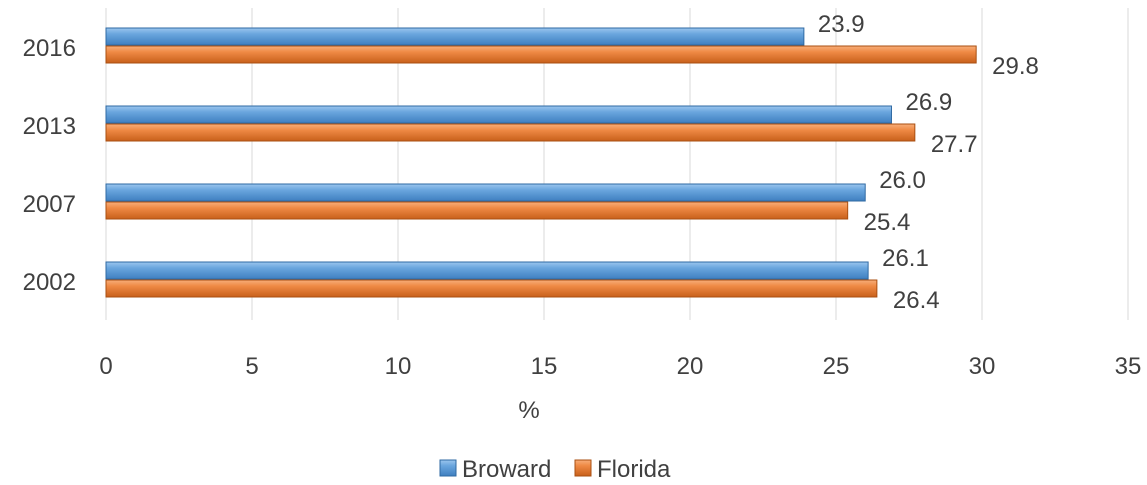 The image size is (1147, 485). I want to click on x-tick-label: 15, so click(544, 366).